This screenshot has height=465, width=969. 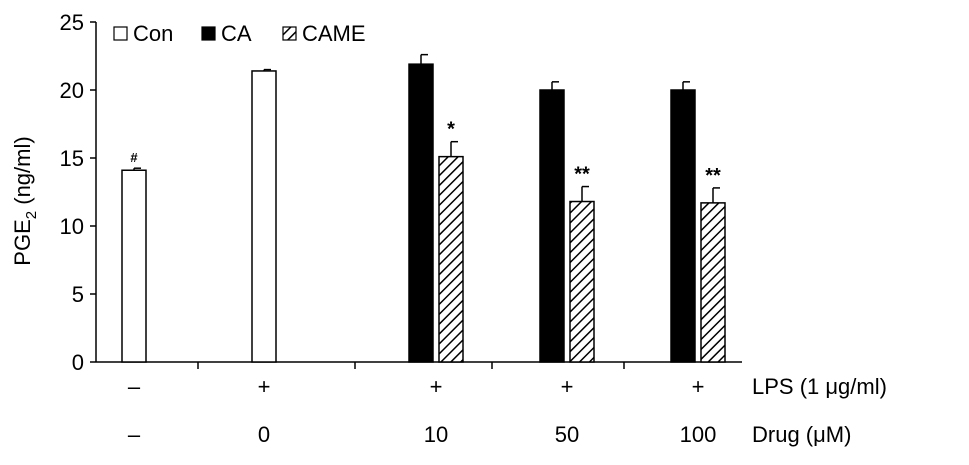 What do you see at coordinates (451, 130) in the screenshot?
I see `significance-marker: *` at bounding box center [451, 130].